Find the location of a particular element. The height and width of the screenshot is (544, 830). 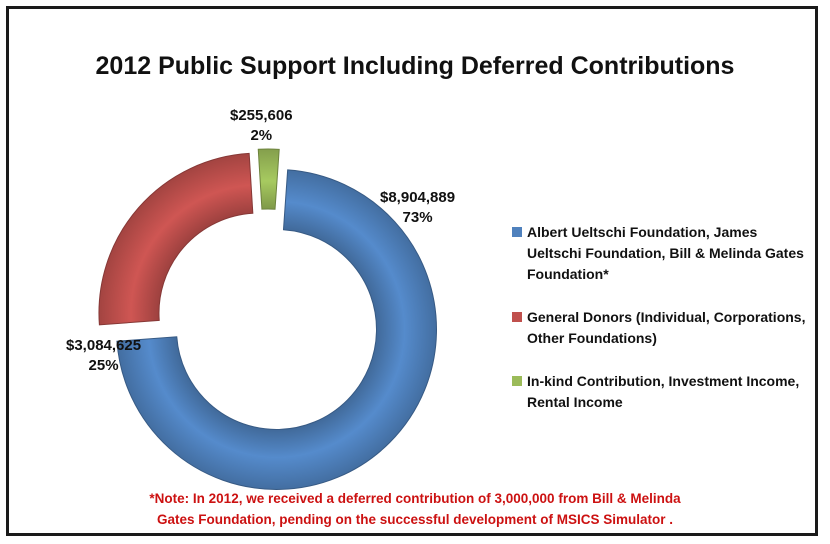

data-label-value: $8,904,889 is located at coordinates (418, 197).